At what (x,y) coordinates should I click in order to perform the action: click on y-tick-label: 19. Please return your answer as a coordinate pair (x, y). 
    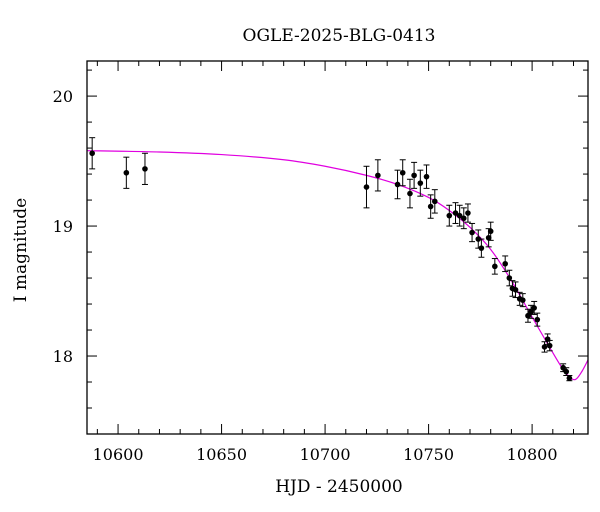
    Looking at the image, I should click on (63, 226).